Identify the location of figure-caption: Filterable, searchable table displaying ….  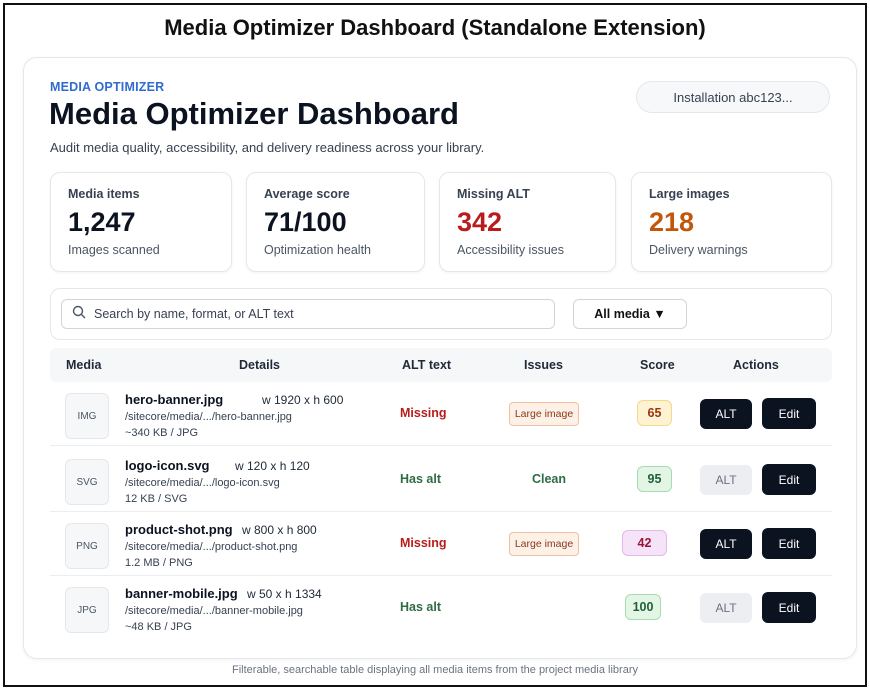
(435, 670).